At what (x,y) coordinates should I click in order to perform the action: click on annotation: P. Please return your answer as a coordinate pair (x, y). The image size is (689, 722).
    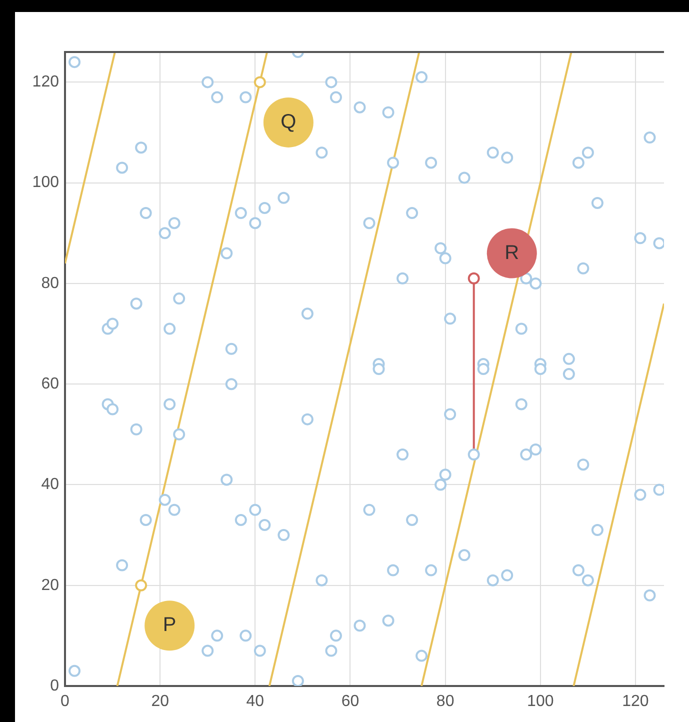
    Looking at the image, I should click on (169, 625).